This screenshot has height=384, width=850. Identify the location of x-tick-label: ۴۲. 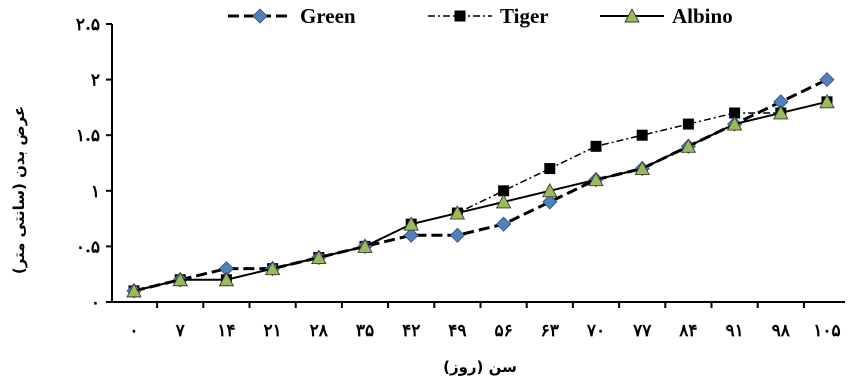
(411, 331).